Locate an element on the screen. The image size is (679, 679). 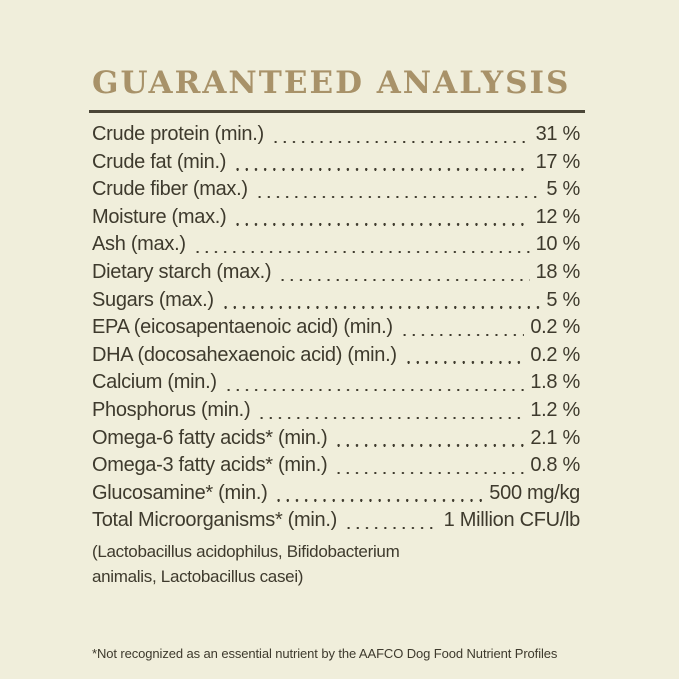
nutrient-value: 12 % is located at coordinates (558, 216).